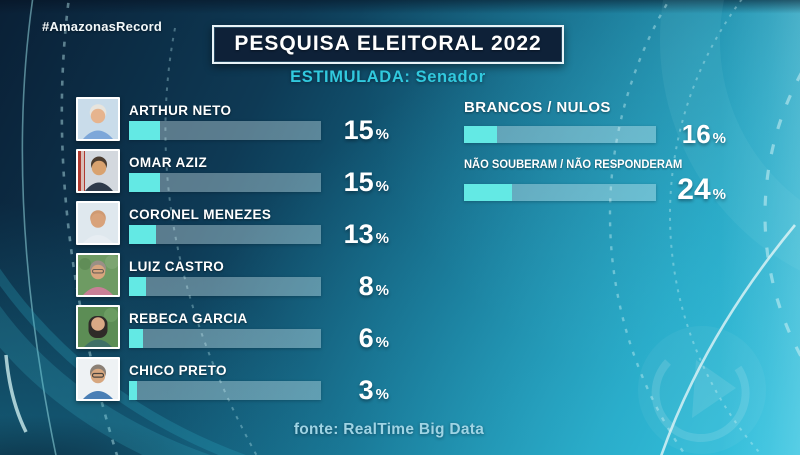  I want to click on title-box: PESQUISA ELEITORAL 2022, so click(388, 44).